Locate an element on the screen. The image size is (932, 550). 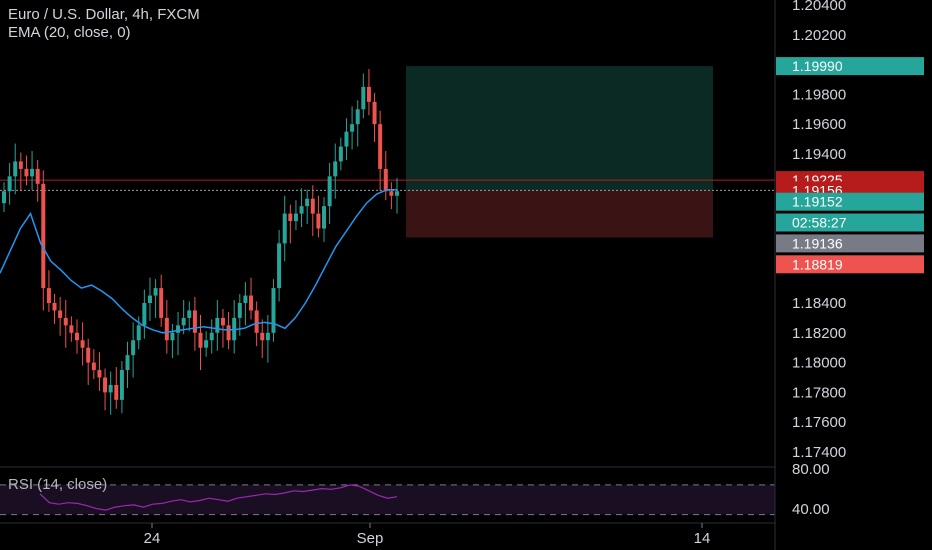
time-tick-label: 24 is located at coordinates (152, 538).